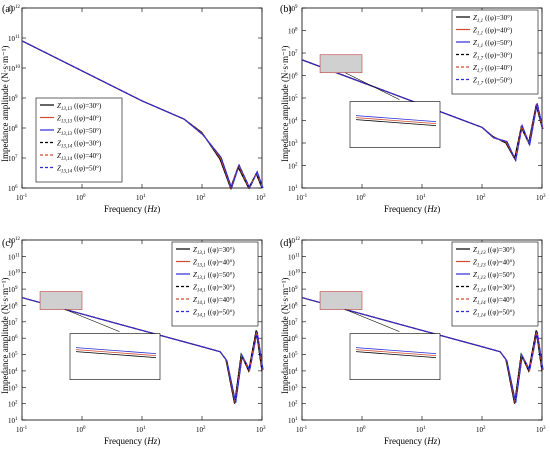  What do you see at coordinates (13, 323) in the screenshot?
I see `y-tick-label: 10⁷` at bounding box center [13, 323].